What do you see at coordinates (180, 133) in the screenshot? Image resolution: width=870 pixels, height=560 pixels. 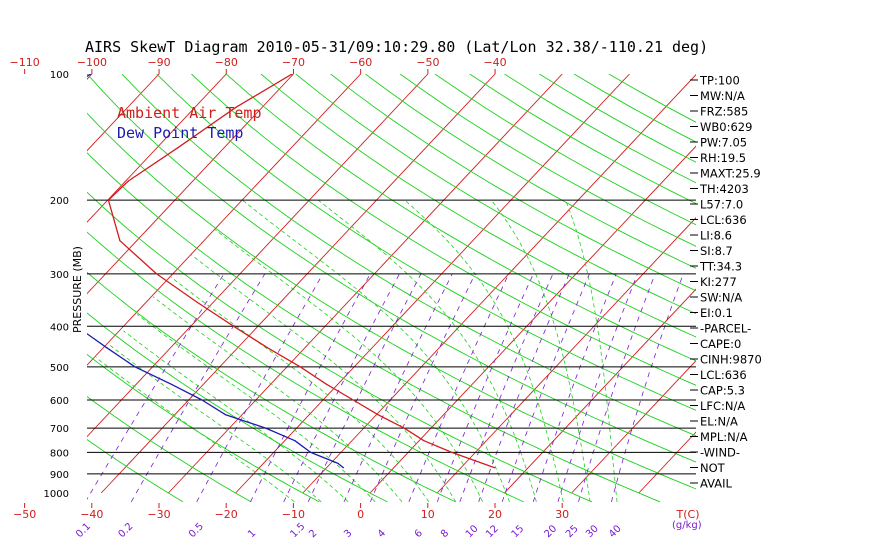 I see `legend-dew-point-temp: Dew Point Temp` at bounding box center [180, 133].